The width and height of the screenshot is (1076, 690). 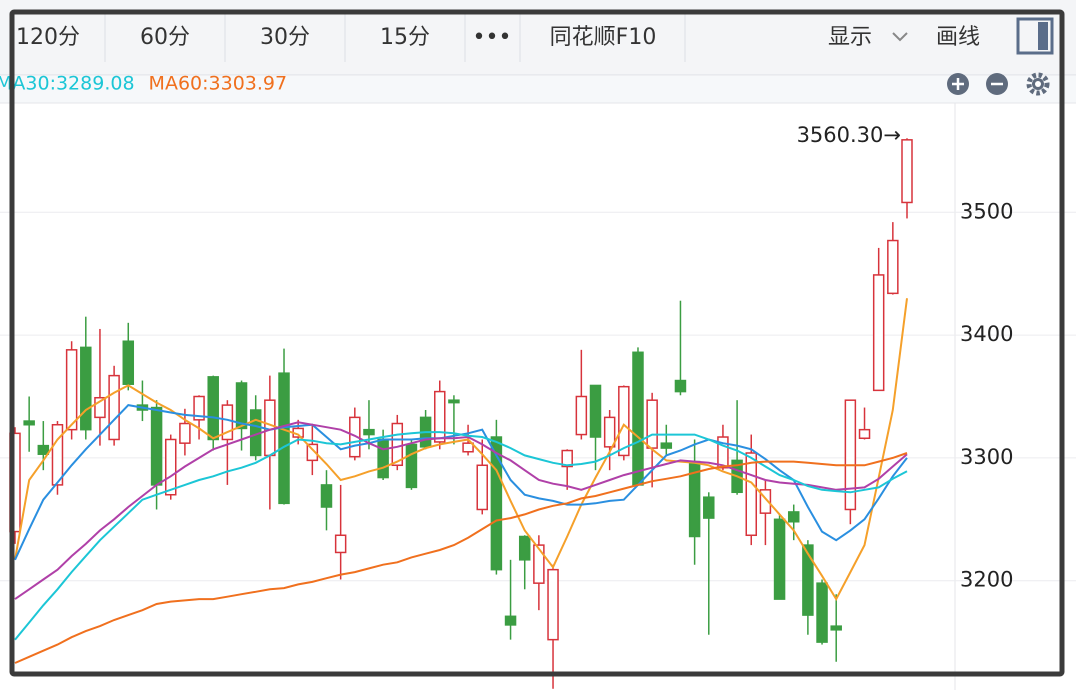 What do you see at coordinates (986, 395) in the screenshot?
I see `y-axis: 3200 3300 3400 3500` at bounding box center [986, 395].